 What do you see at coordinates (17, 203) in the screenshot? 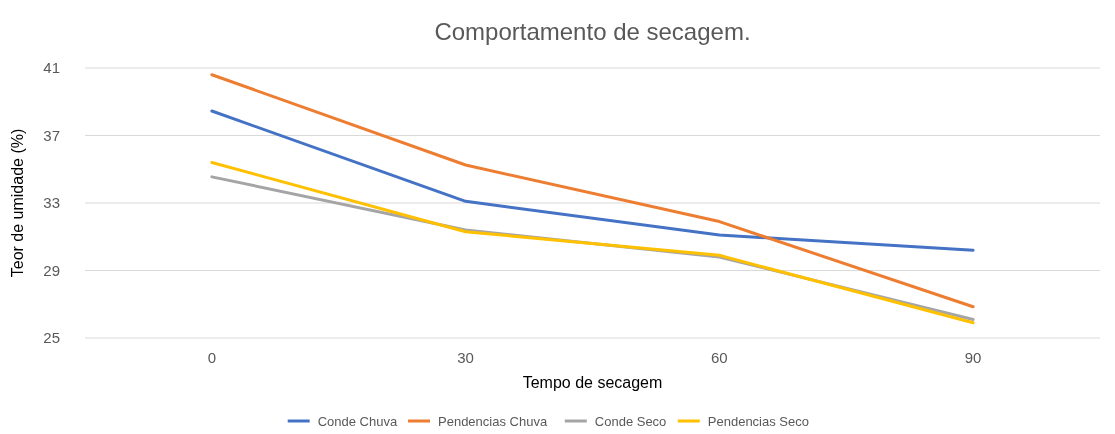
I see `y-axis-title: Teor de umidade (%)` at bounding box center [17, 203].